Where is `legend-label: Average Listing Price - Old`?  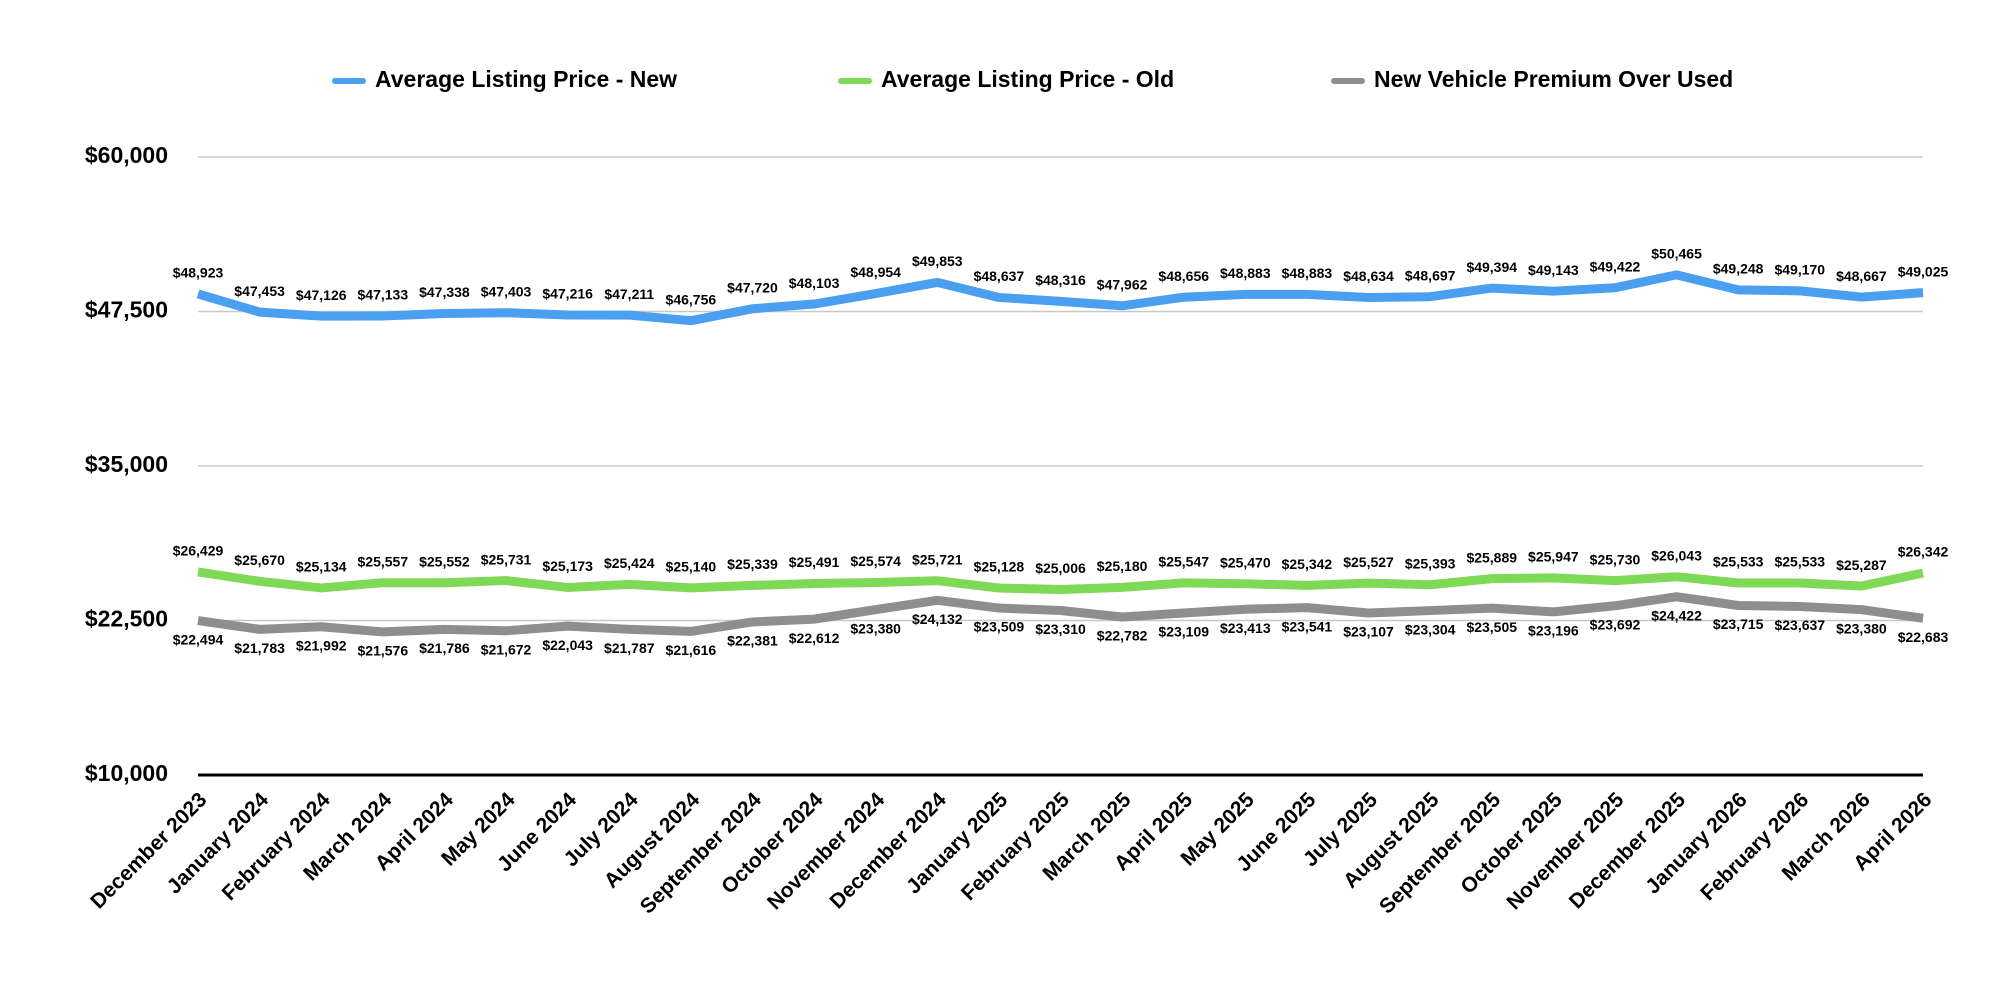 legend-label: Average Listing Price - Old is located at coordinates (1027, 79).